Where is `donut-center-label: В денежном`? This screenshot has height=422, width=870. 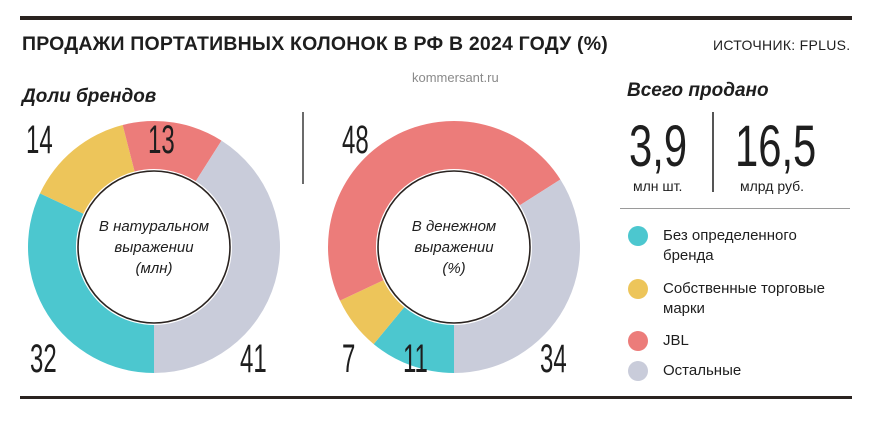
donut-center-label: В денежном is located at coordinates (454, 226).